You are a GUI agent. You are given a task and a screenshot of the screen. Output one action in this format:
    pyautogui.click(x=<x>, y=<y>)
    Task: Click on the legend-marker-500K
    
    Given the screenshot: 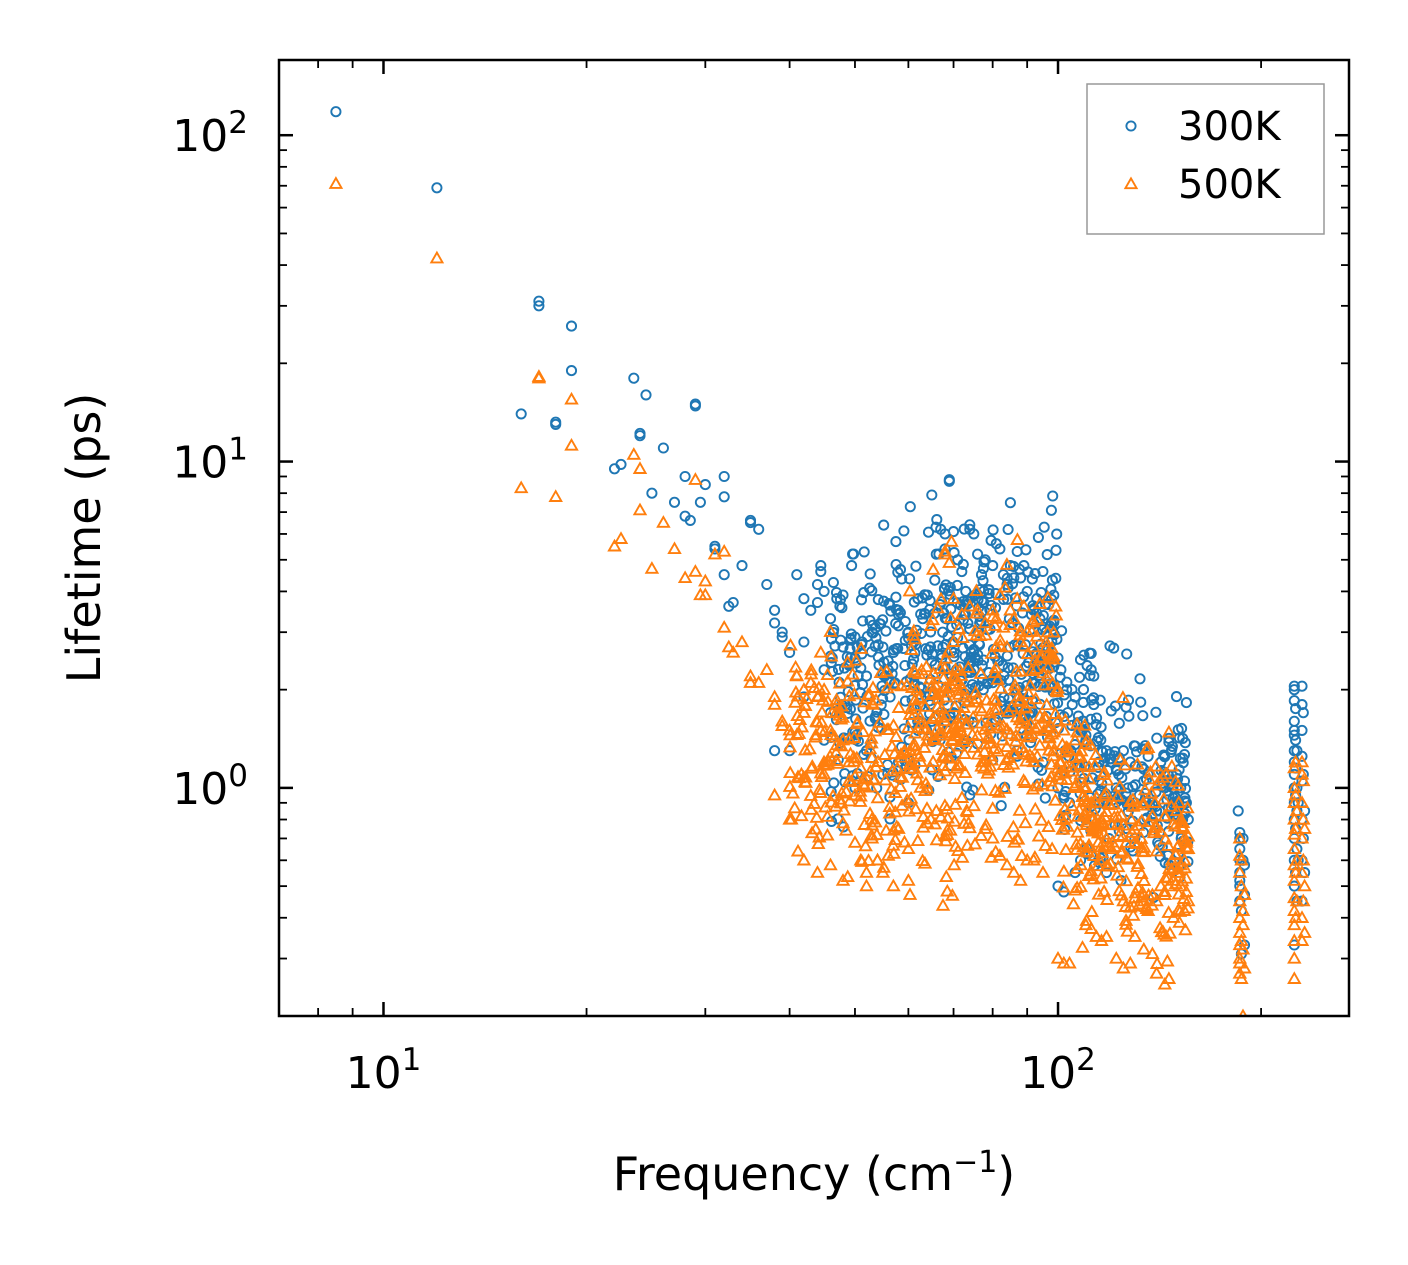 What is the action you would take?
    pyautogui.click(x=1131, y=183)
    